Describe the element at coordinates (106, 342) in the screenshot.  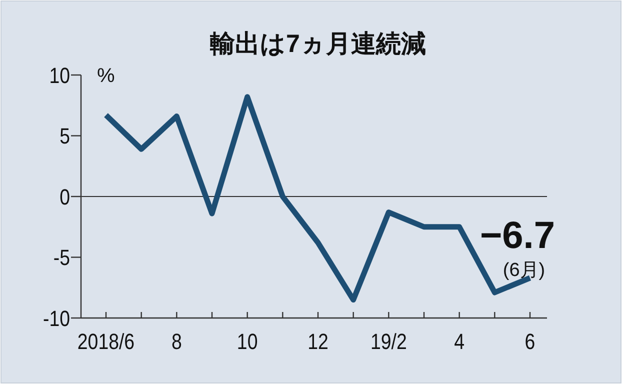
I see `x-tick-label: 2018/6` at that location.